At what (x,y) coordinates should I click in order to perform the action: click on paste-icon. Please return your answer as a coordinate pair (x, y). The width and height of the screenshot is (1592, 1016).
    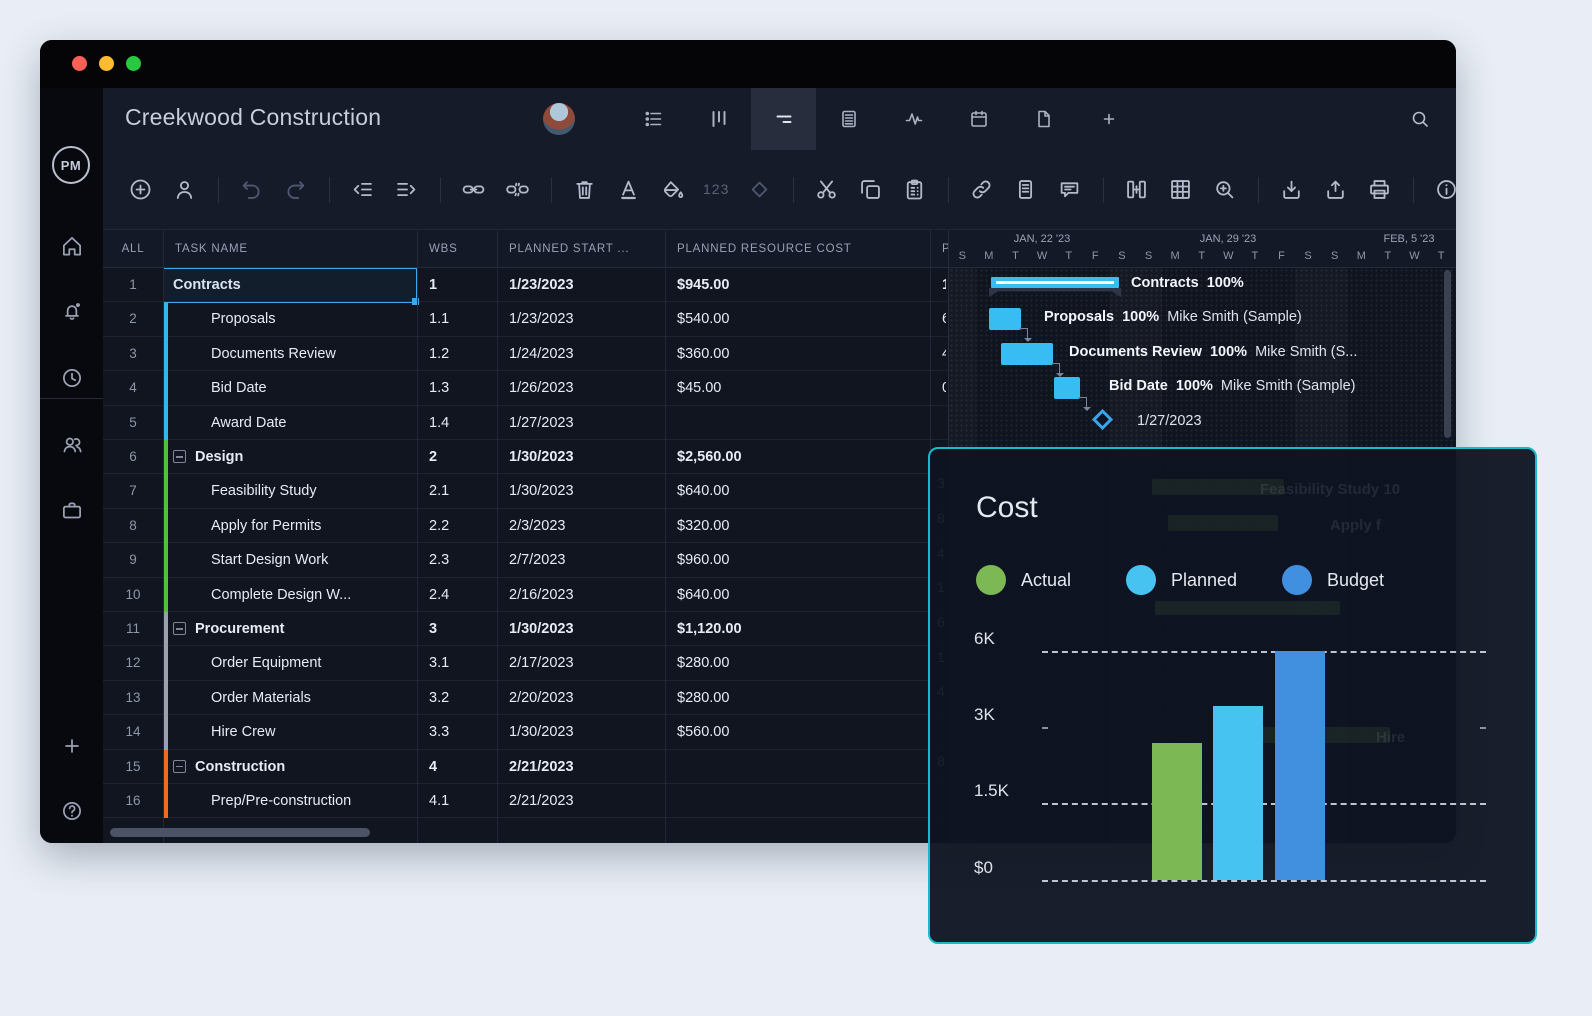
    Looking at the image, I should click on (914, 189).